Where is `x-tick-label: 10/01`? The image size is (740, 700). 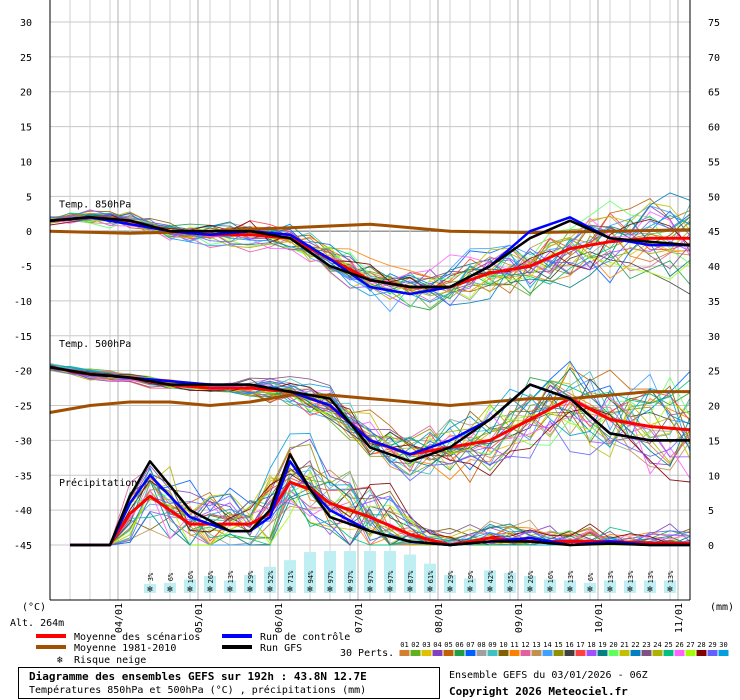
x-tick-label: 10/01 is located at coordinates (599, 618).